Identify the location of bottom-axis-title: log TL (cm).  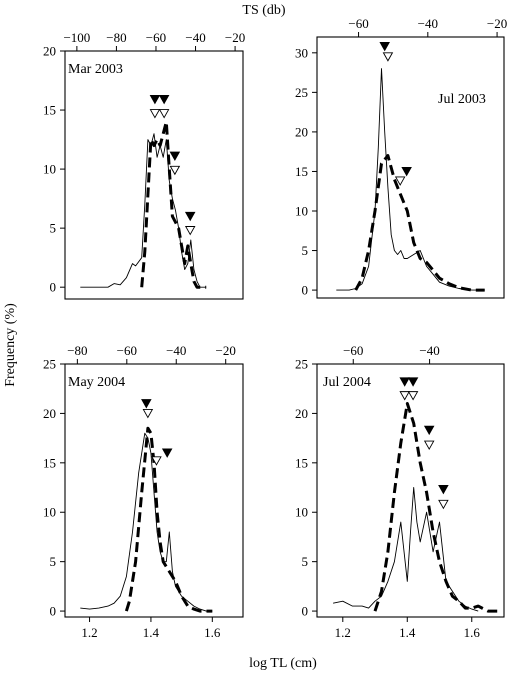
(283, 663).